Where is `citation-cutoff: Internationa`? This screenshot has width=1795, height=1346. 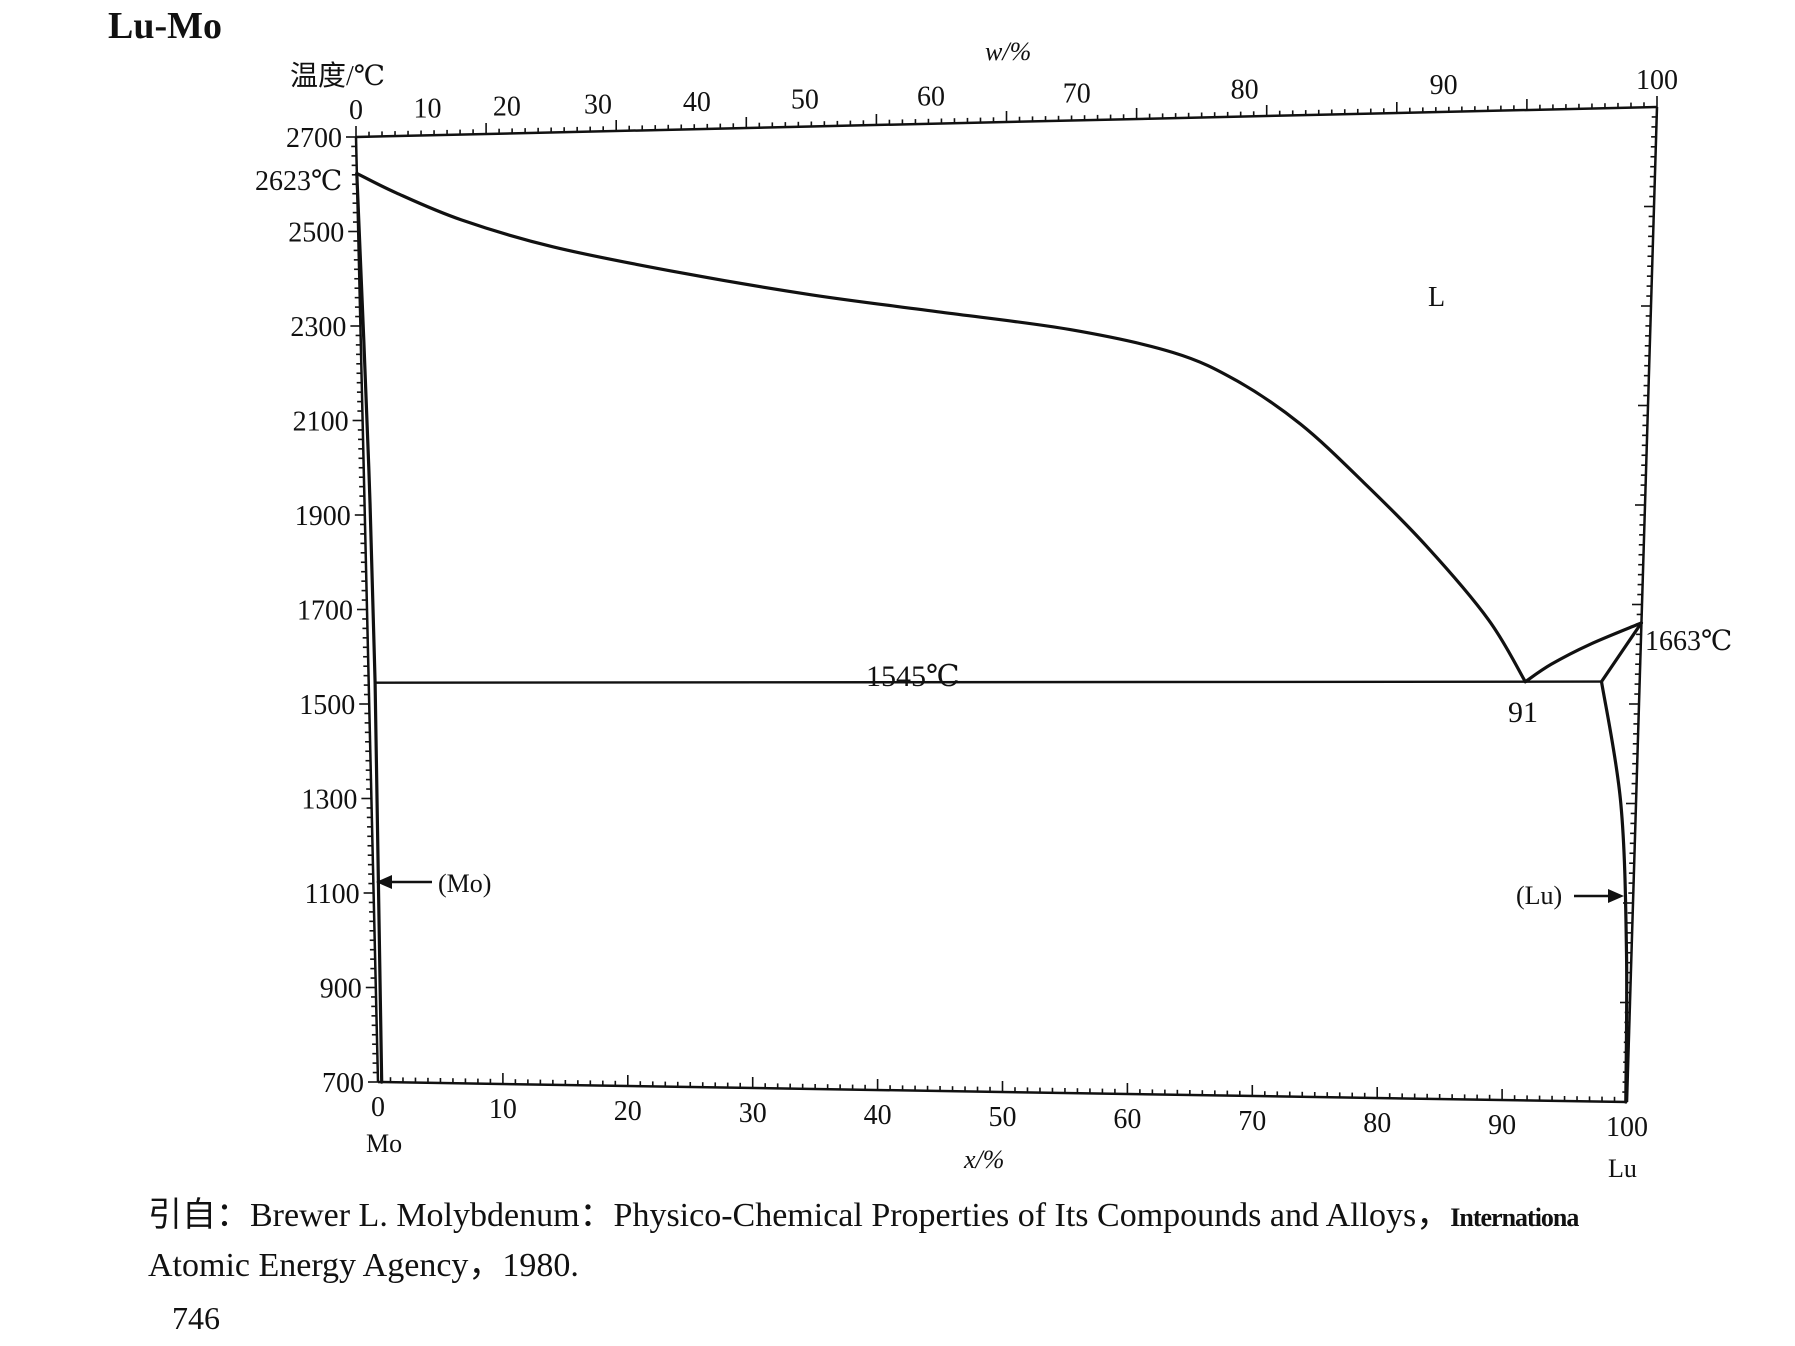 citation-cutoff: Internationa is located at coordinates (1514, 1217).